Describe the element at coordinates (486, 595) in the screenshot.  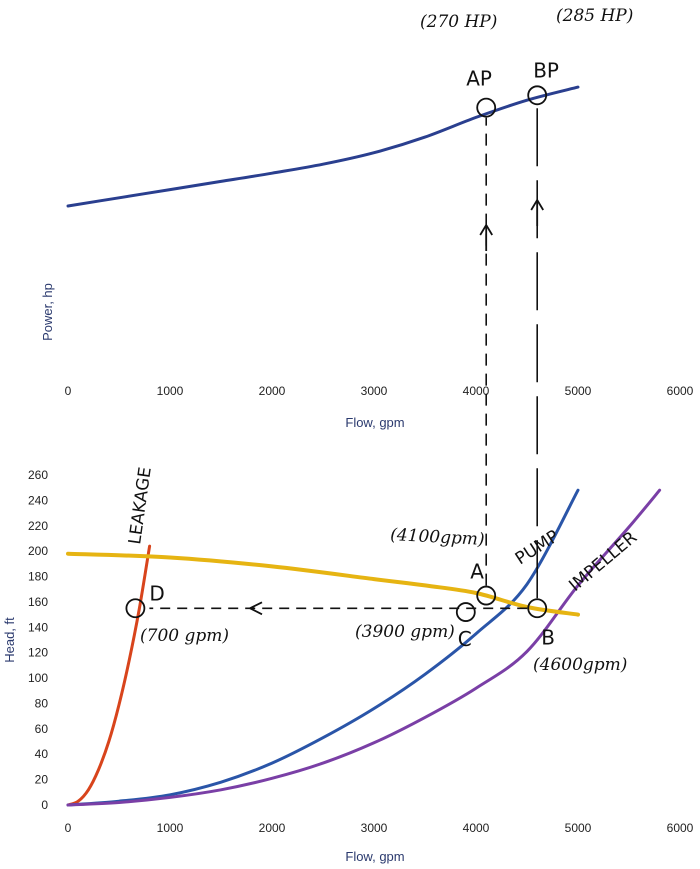
I see `point-a-marker` at that location.